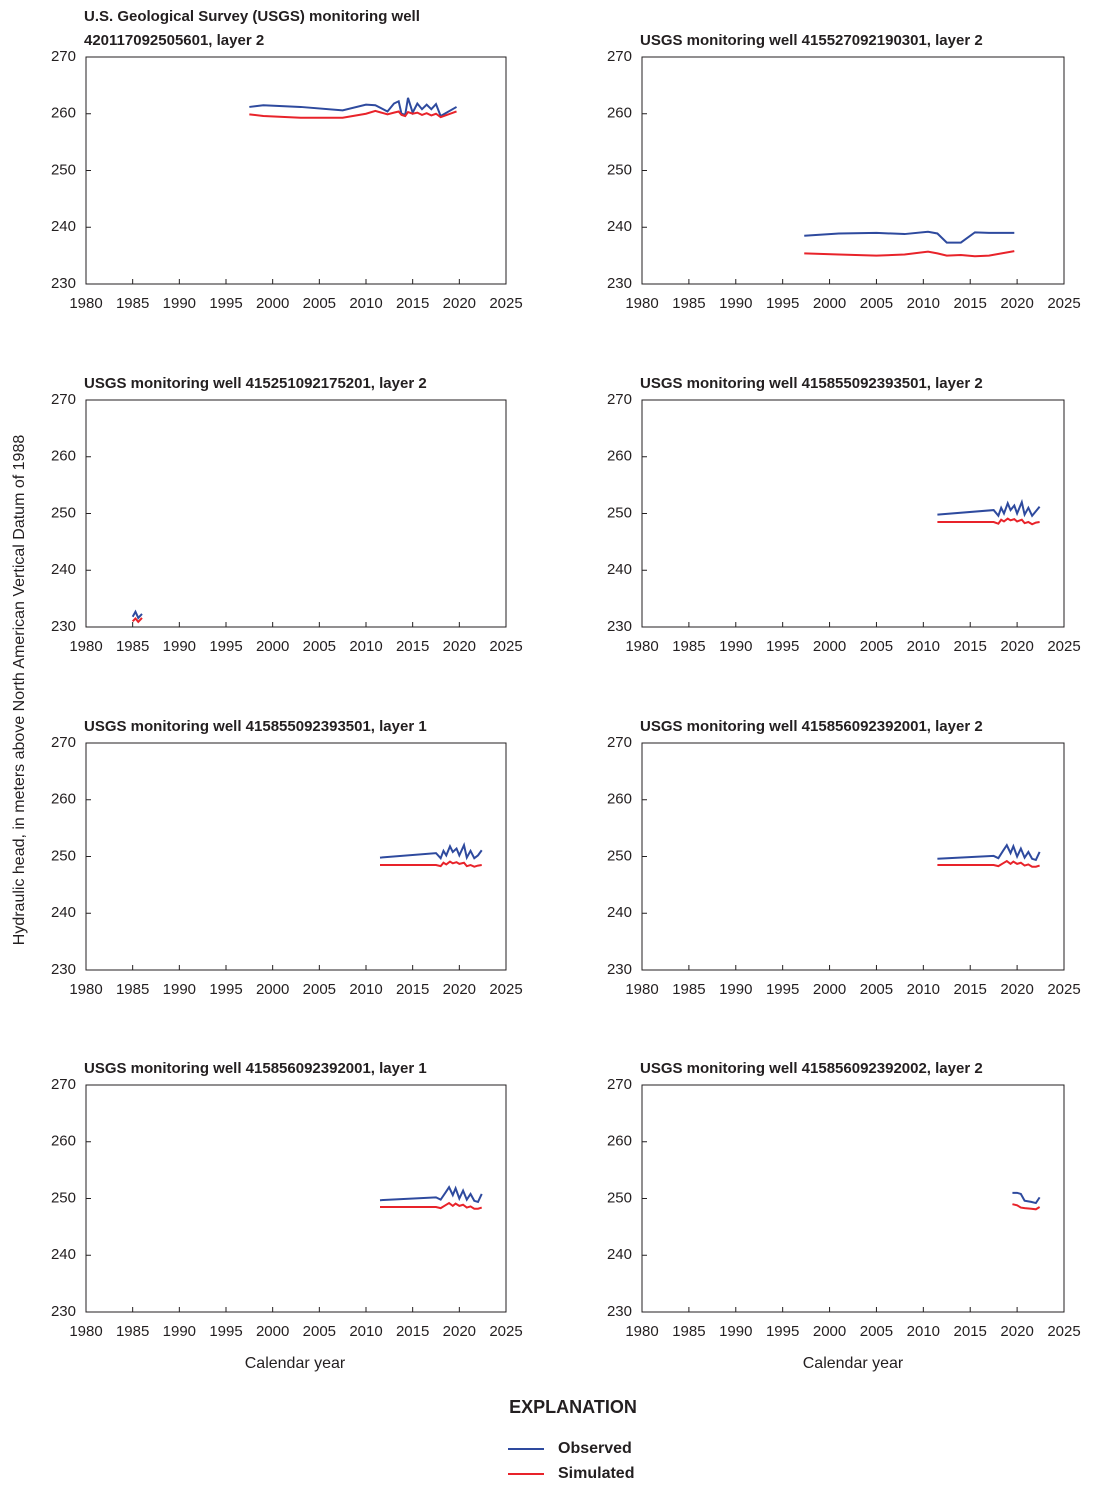 The width and height of the screenshot is (1096, 1489). What do you see at coordinates (596, 1473) in the screenshot?
I see `legend-label: Simulated` at bounding box center [596, 1473].